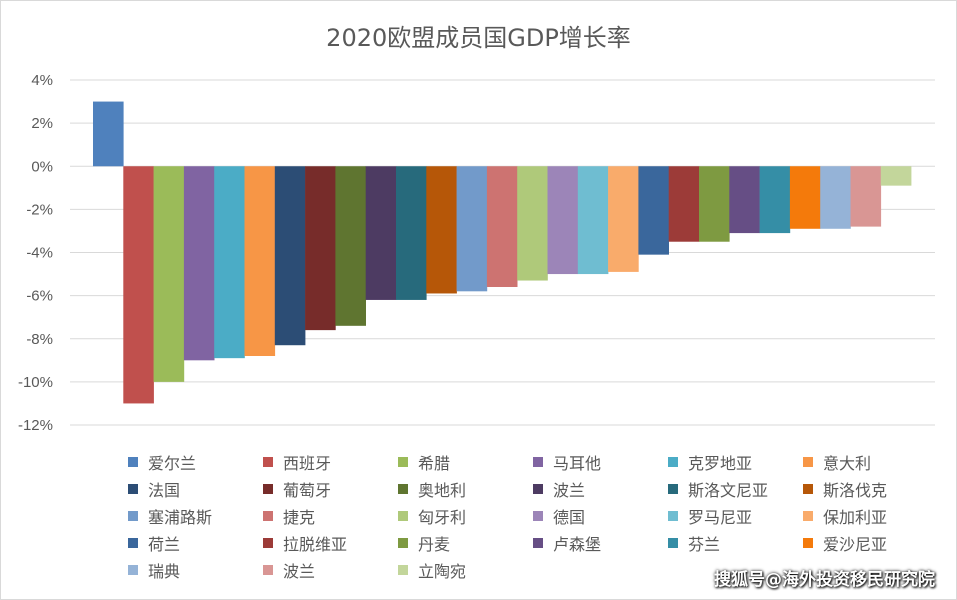 This screenshot has width=957, height=600. What do you see at coordinates (307, 463) in the screenshot?
I see `legend-label: 西班牙` at bounding box center [307, 463].